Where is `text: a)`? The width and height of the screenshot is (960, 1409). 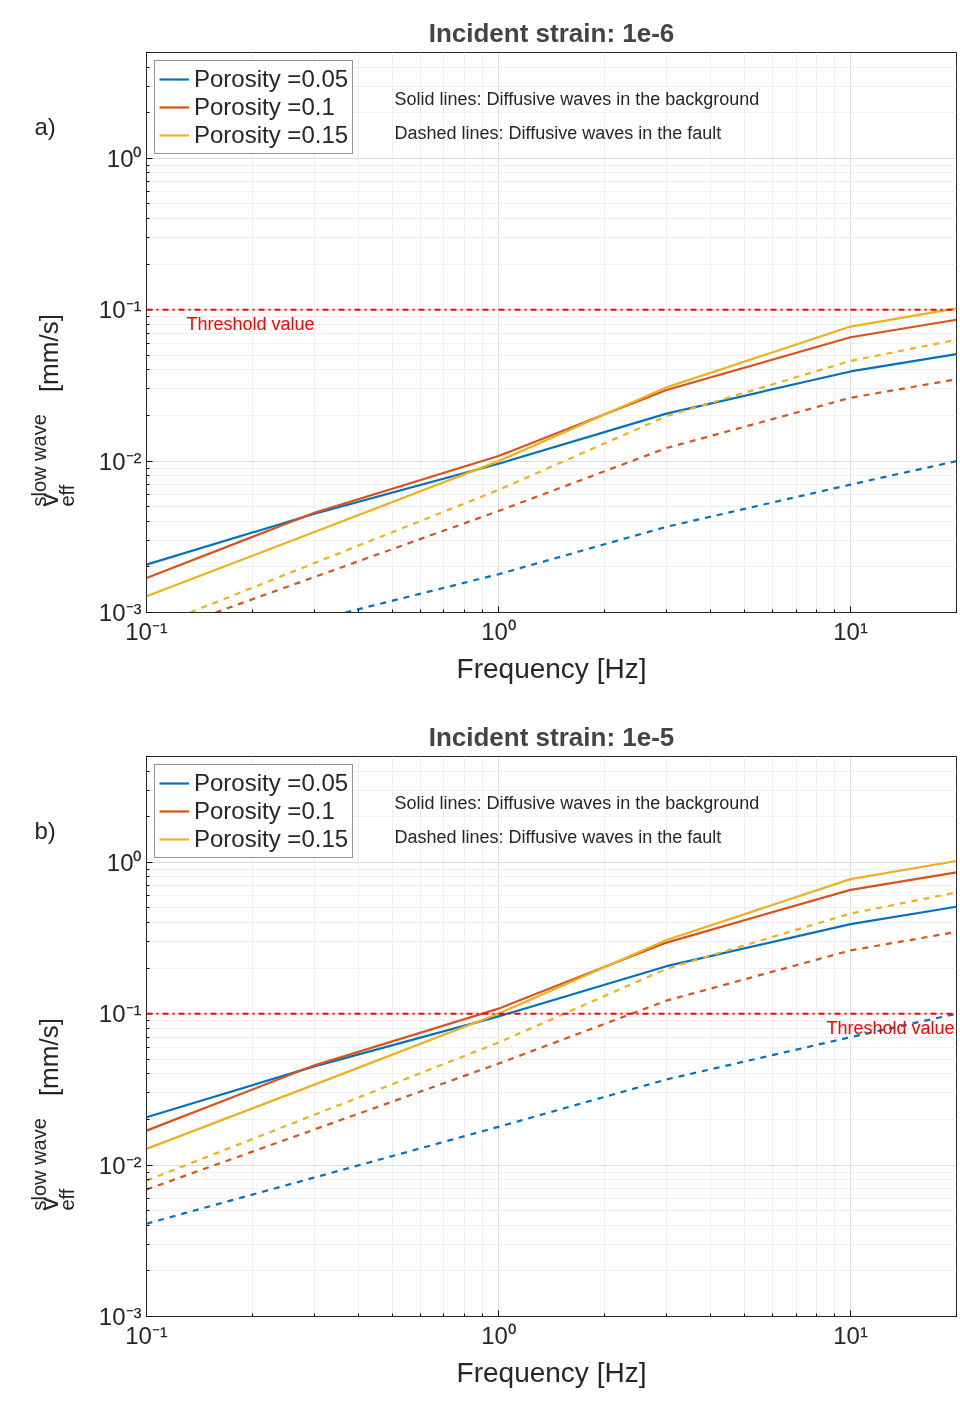
text: a) is located at coordinates (45, 126).